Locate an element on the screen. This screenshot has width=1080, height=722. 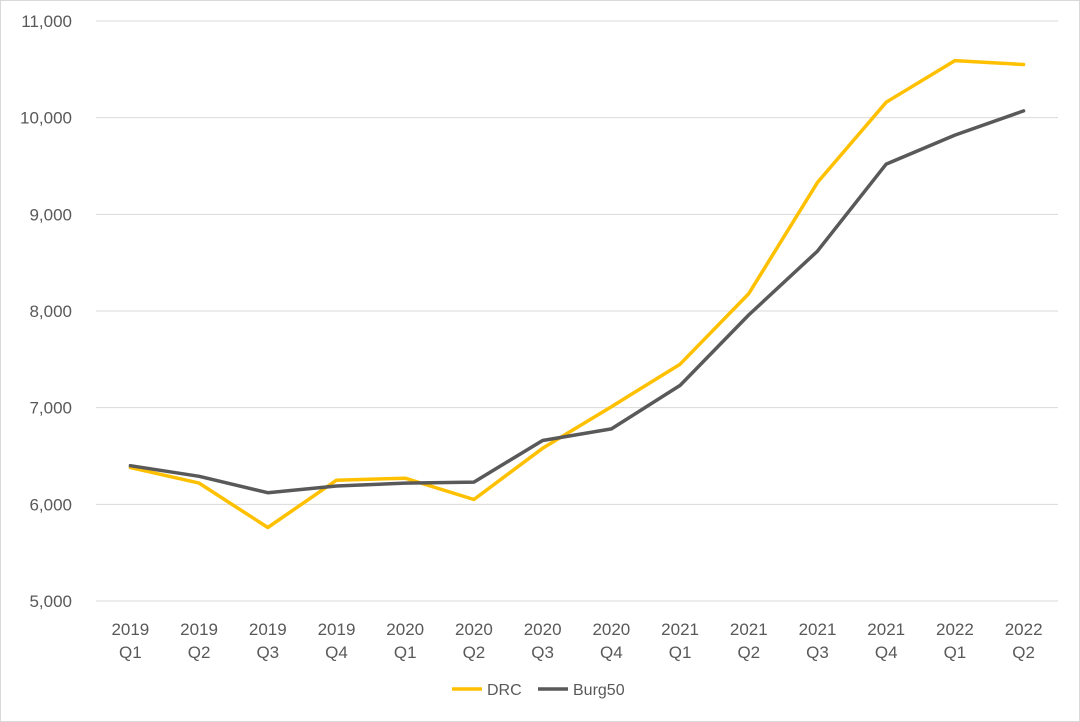
x-tick-label: 2019 Q1 is located at coordinates (130, 641).